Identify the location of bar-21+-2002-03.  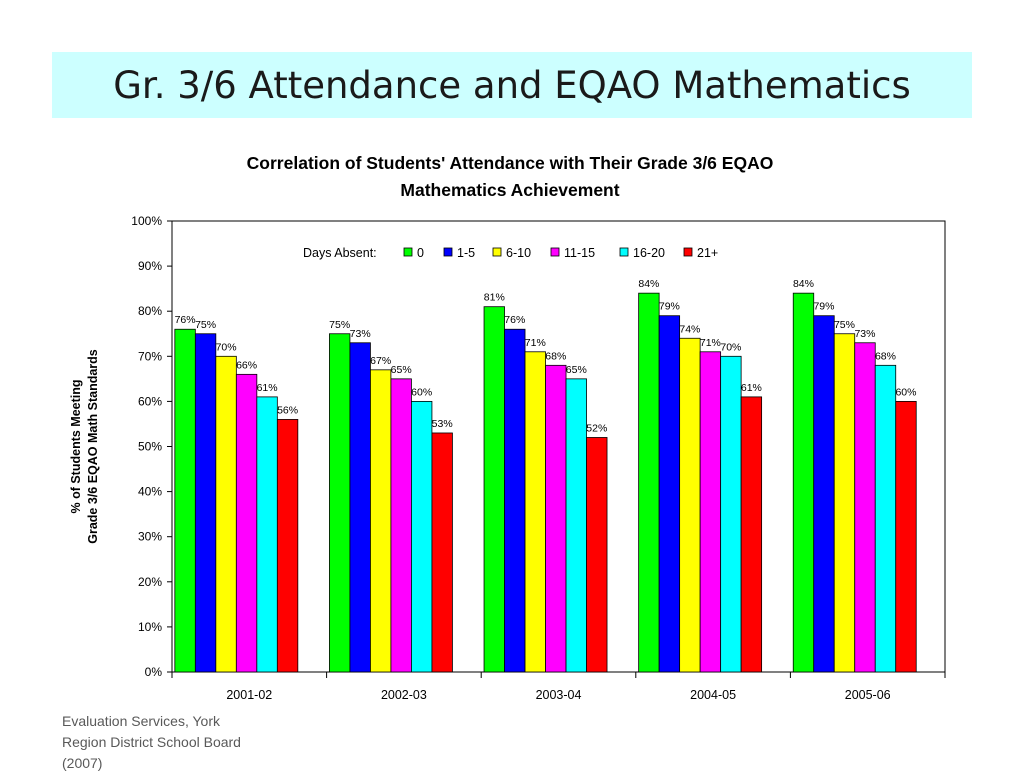
(442, 552).